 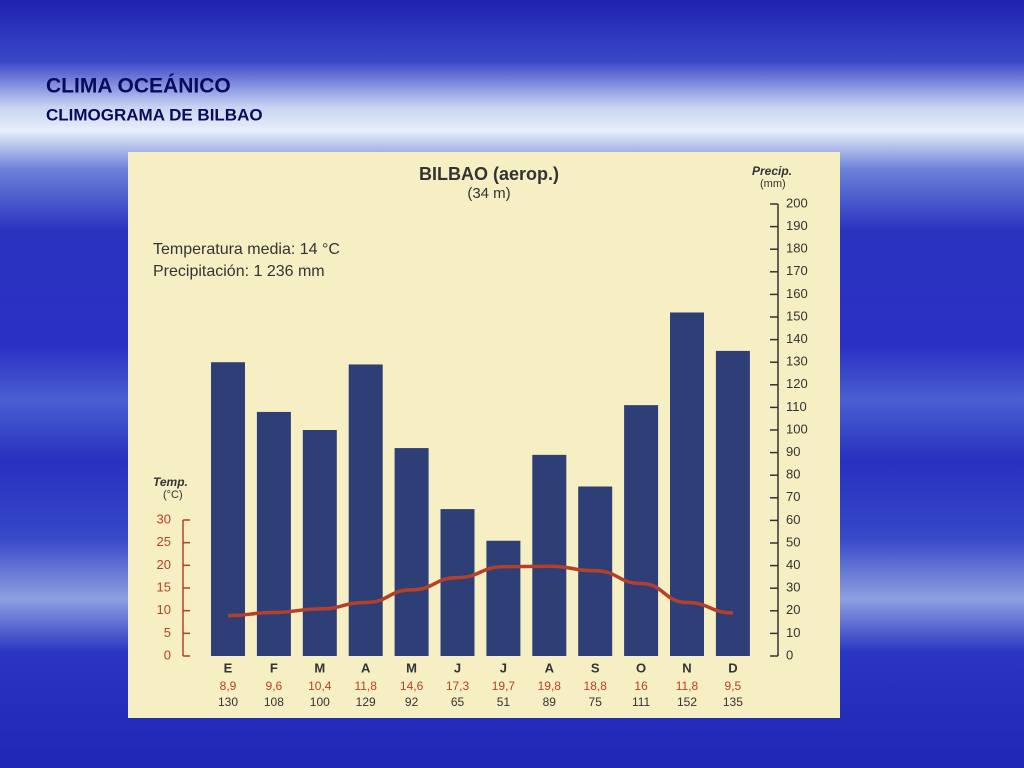 What do you see at coordinates (173, 495) in the screenshot?
I see `y-axis-label: (°C)` at bounding box center [173, 495].